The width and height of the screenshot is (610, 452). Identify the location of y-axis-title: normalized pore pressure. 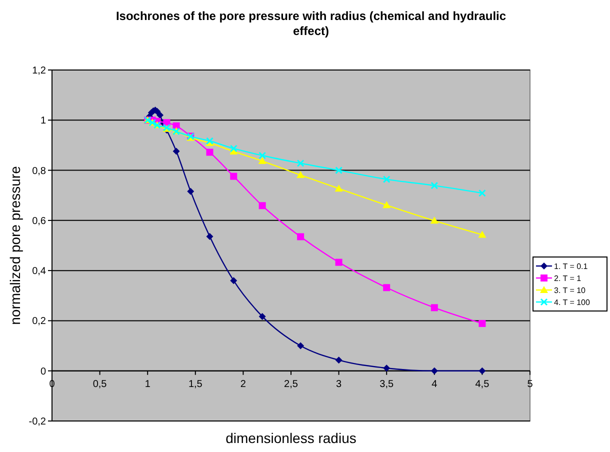
(15, 245).